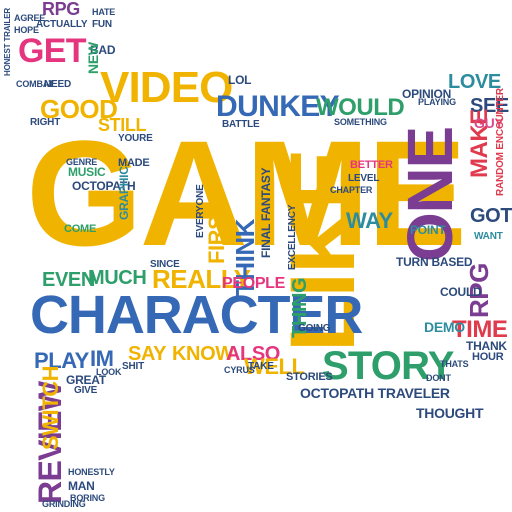 This screenshot has width=512, height=512. What do you see at coordinates (50, 407) in the screenshot?
I see `word-switch: SWITCH` at bounding box center [50, 407].